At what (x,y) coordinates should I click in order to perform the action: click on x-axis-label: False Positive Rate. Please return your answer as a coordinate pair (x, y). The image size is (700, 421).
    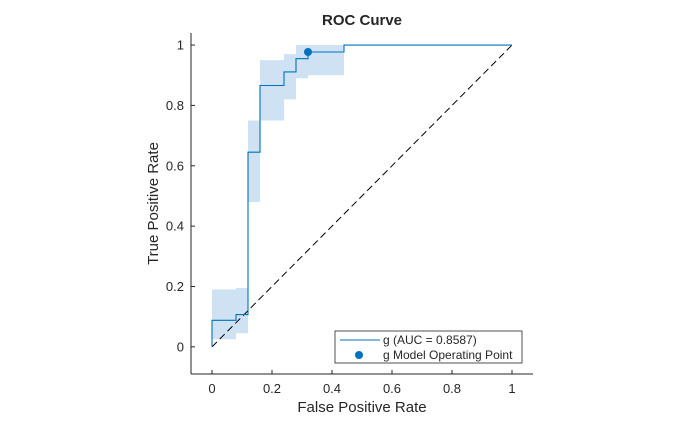
    Looking at the image, I should click on (361, 407).